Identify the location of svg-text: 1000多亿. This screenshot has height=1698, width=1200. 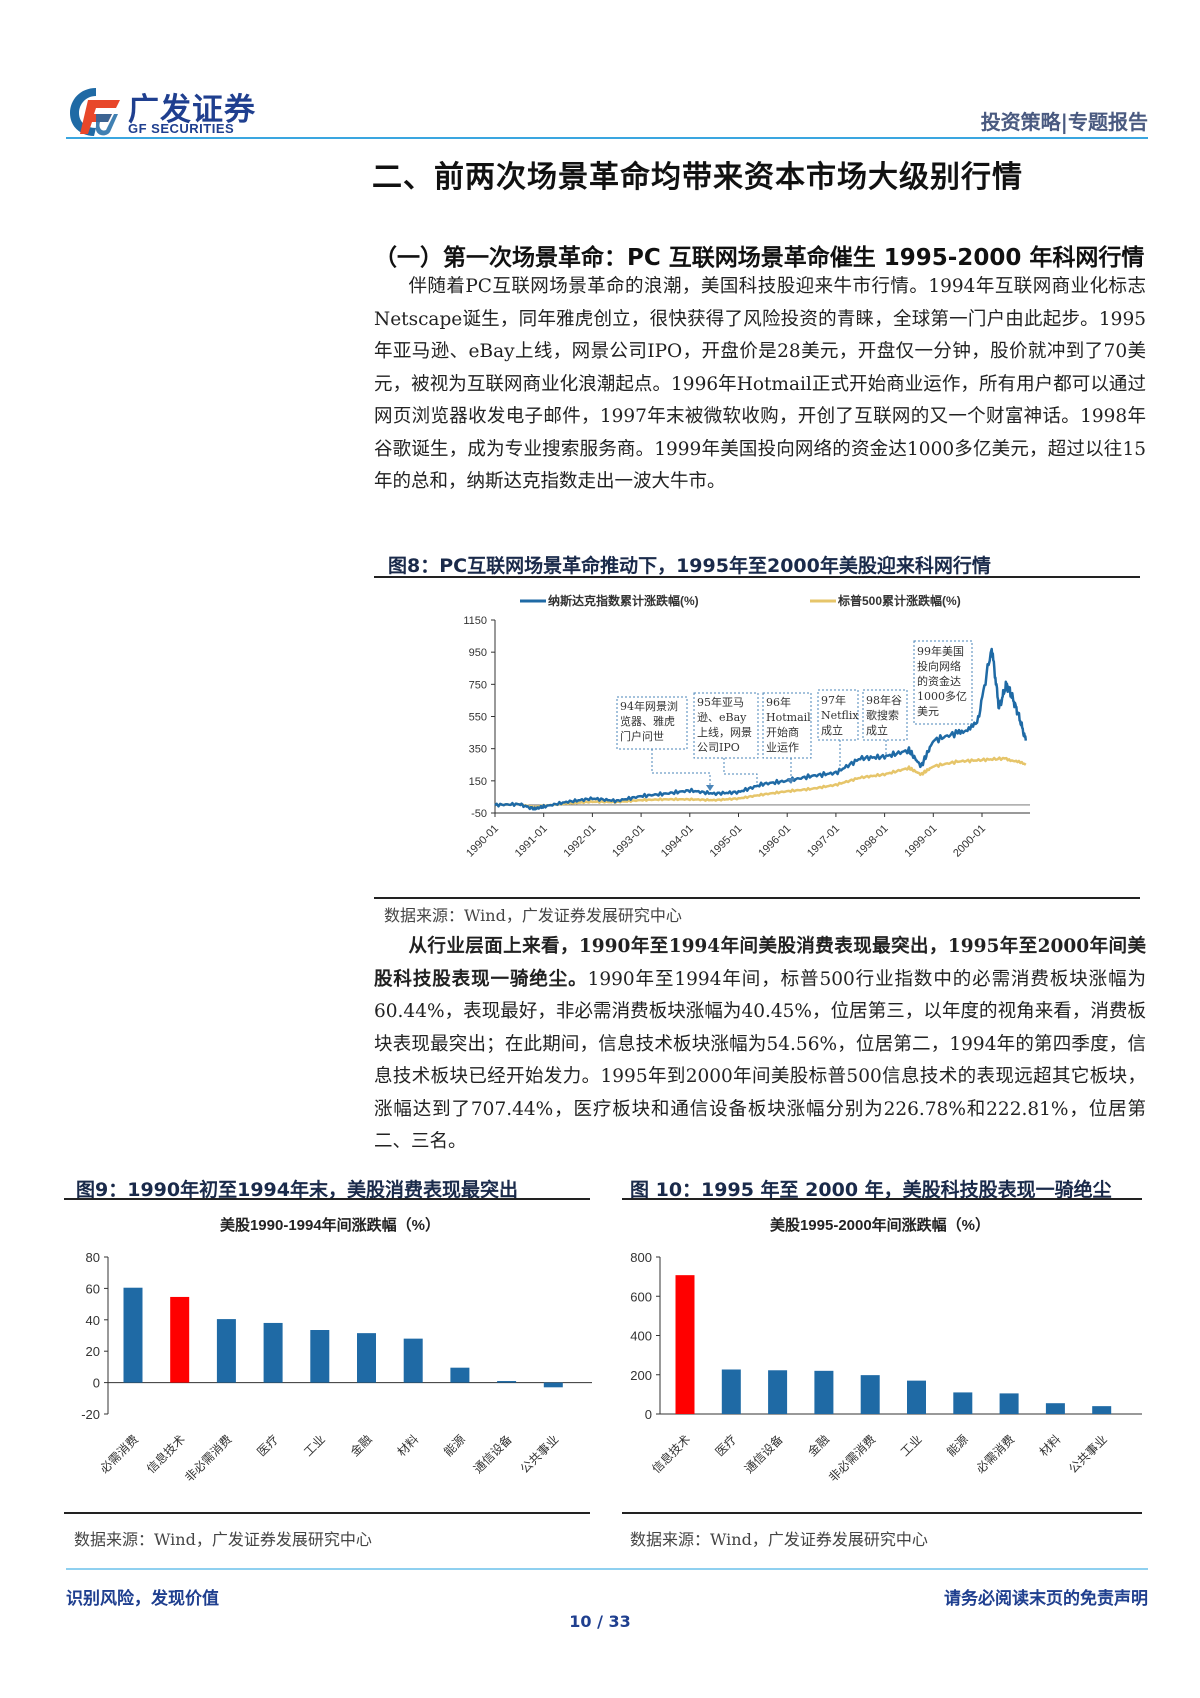
(942, 696).